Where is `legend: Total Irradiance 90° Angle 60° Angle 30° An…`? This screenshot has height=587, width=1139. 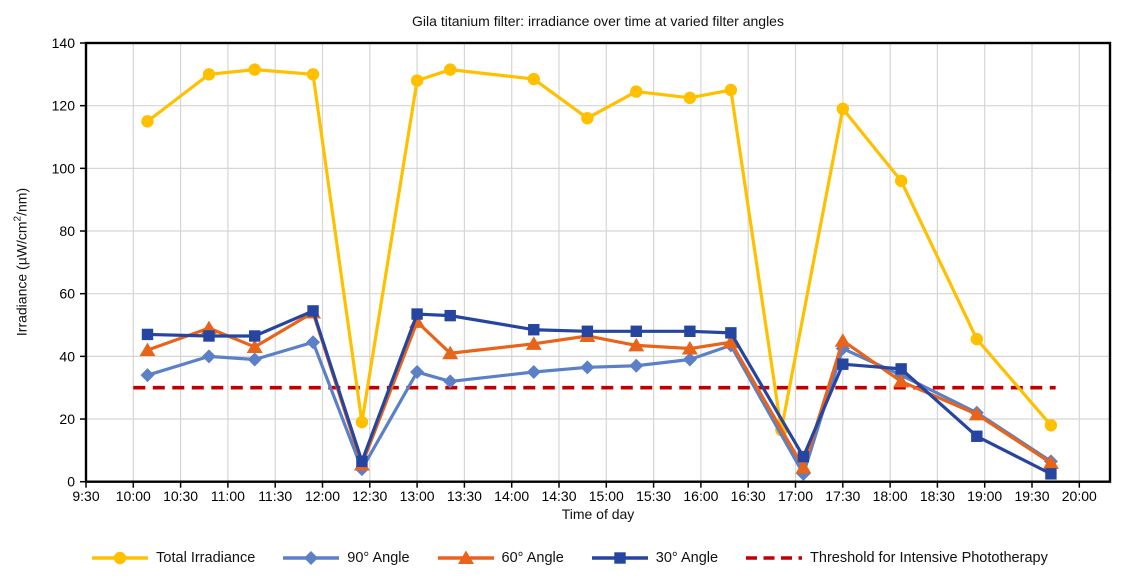
legend: Total Irradiance 90° Angle 60° Angle 30° An… is located at coordinates (569, 558).